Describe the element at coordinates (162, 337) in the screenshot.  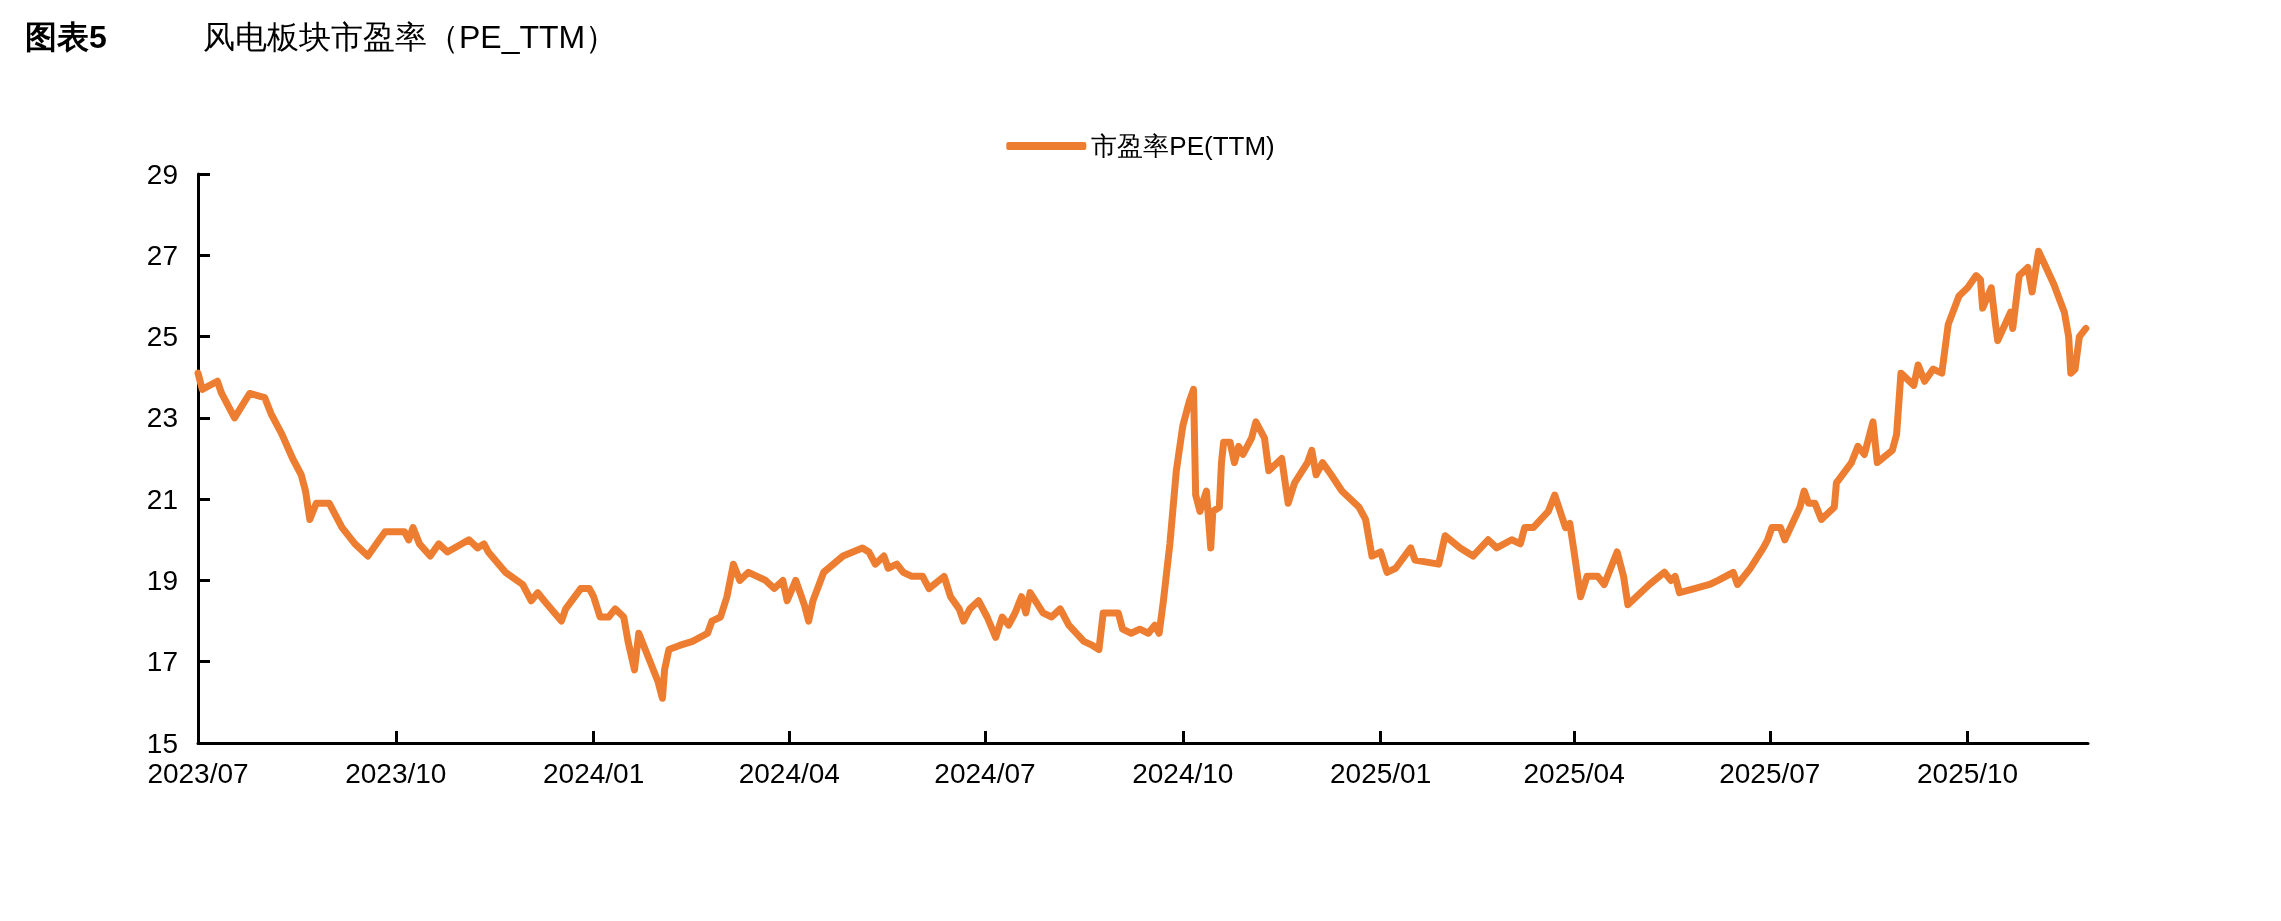
I see `y-tick-label: 25` at that location.